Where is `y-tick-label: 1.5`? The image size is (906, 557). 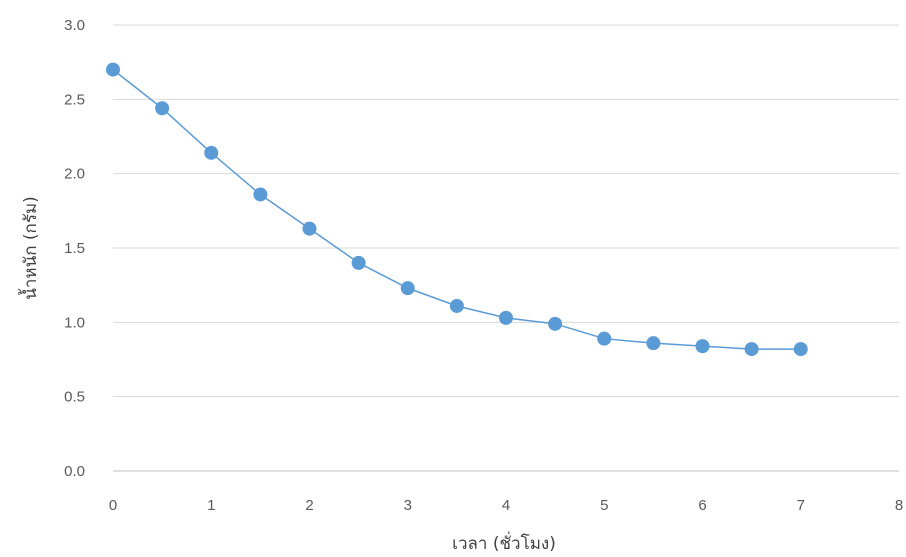
y-tick-label: 1.5 is located at coordinates (74, 248).